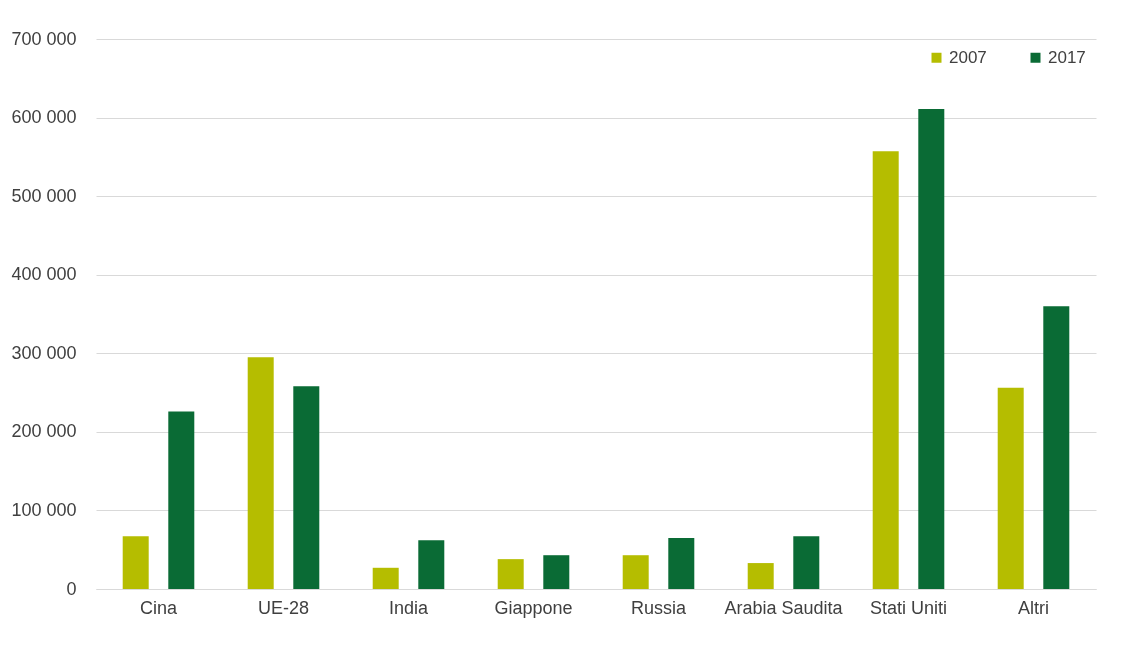  What do you see at coordinates (44, 431) in the screenshot?
I see `y-tick-label: 200 000` at bounding box center [44, 431].